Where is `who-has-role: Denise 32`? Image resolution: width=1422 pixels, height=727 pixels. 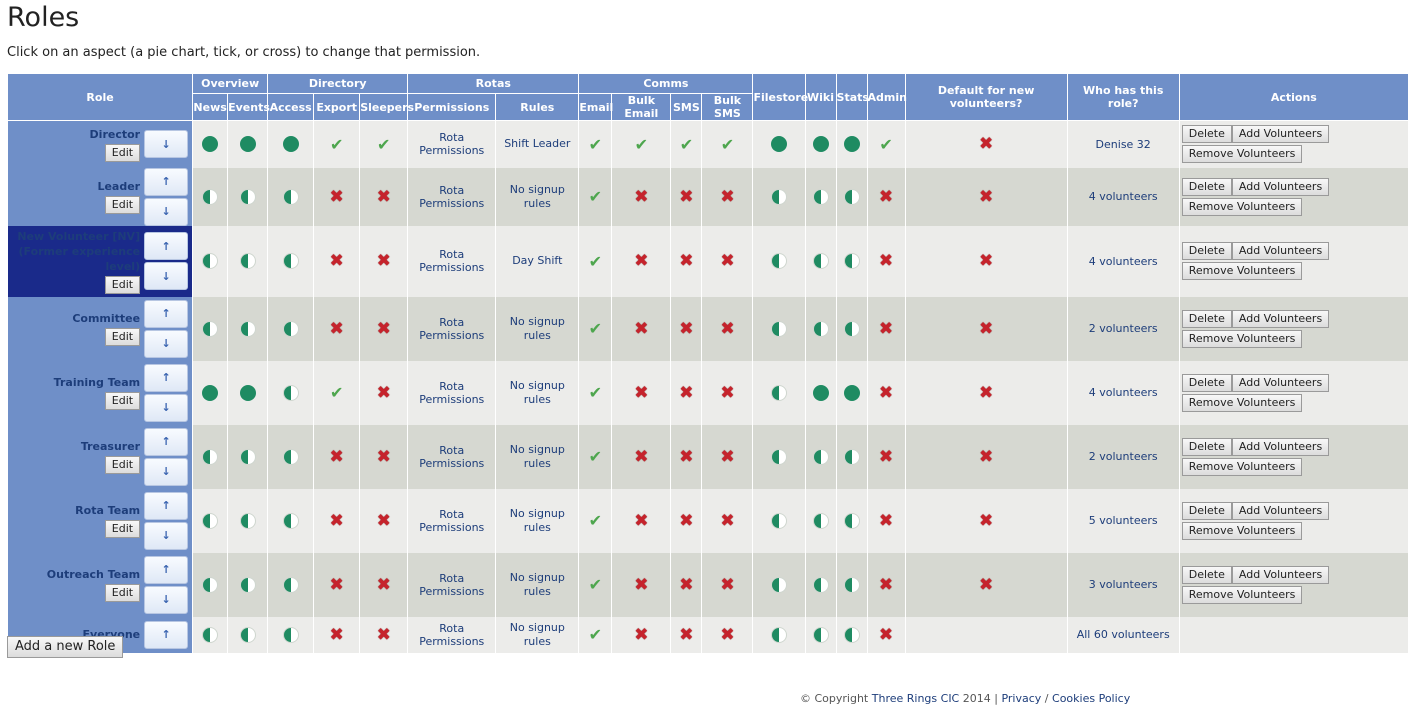 who-has-role: Denise 32 is located at coordinates (1123, 144).